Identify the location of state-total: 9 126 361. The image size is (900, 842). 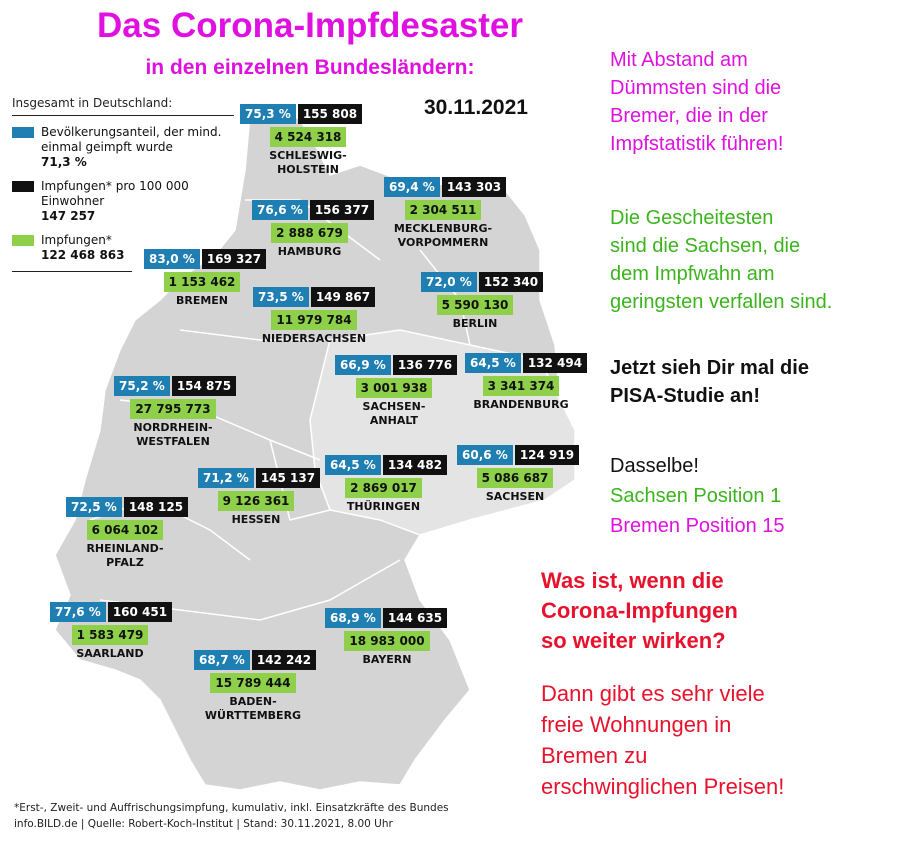
(256, 501).